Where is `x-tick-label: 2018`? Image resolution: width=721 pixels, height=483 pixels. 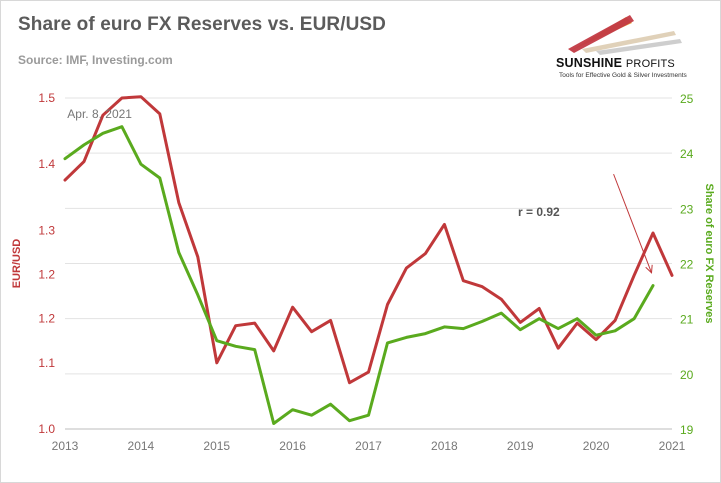
x-tick-label: 2018 is located at coordinates (444, 446).